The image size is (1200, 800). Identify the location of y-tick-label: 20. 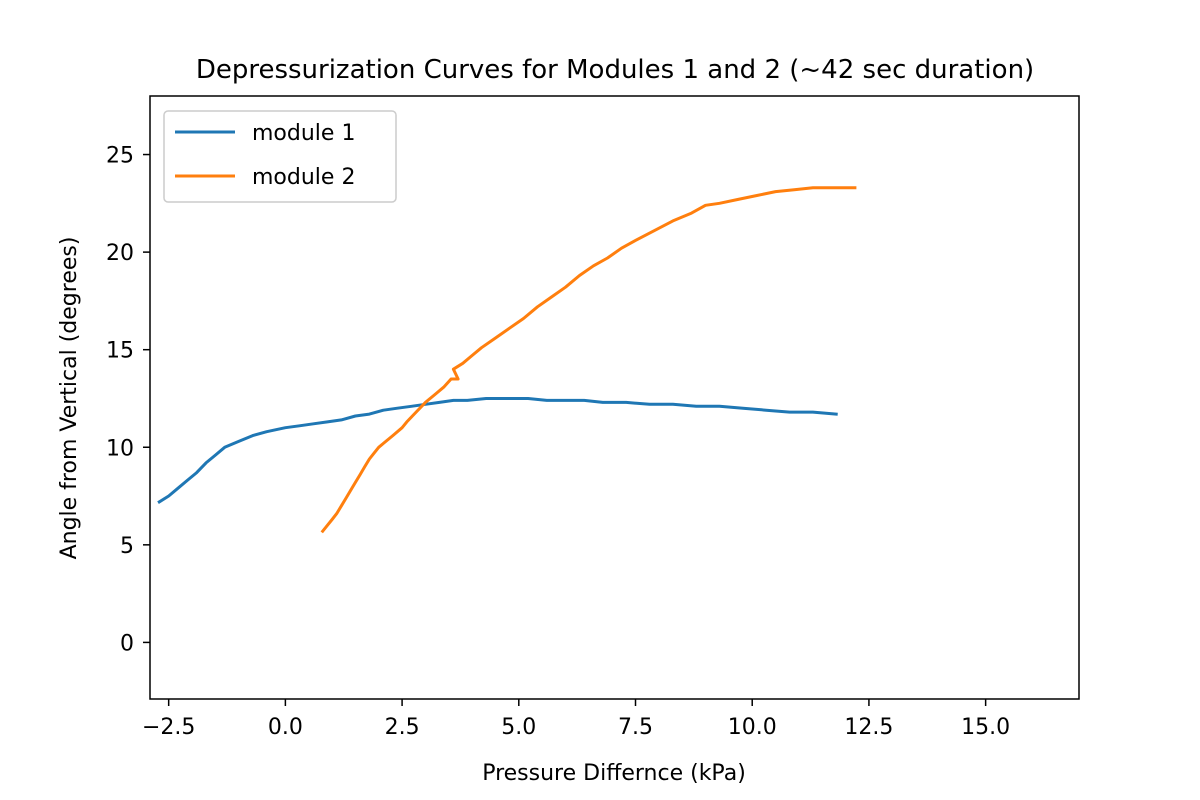
(120, 253).